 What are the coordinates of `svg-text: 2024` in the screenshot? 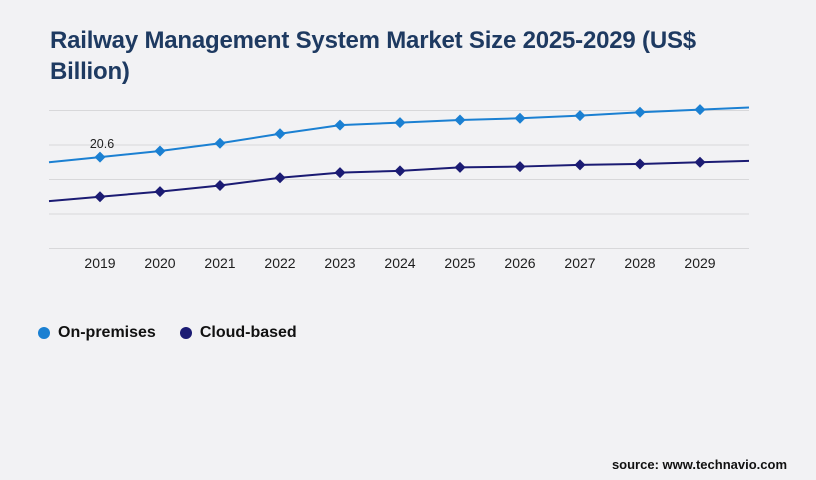 It's located at (399, 263).